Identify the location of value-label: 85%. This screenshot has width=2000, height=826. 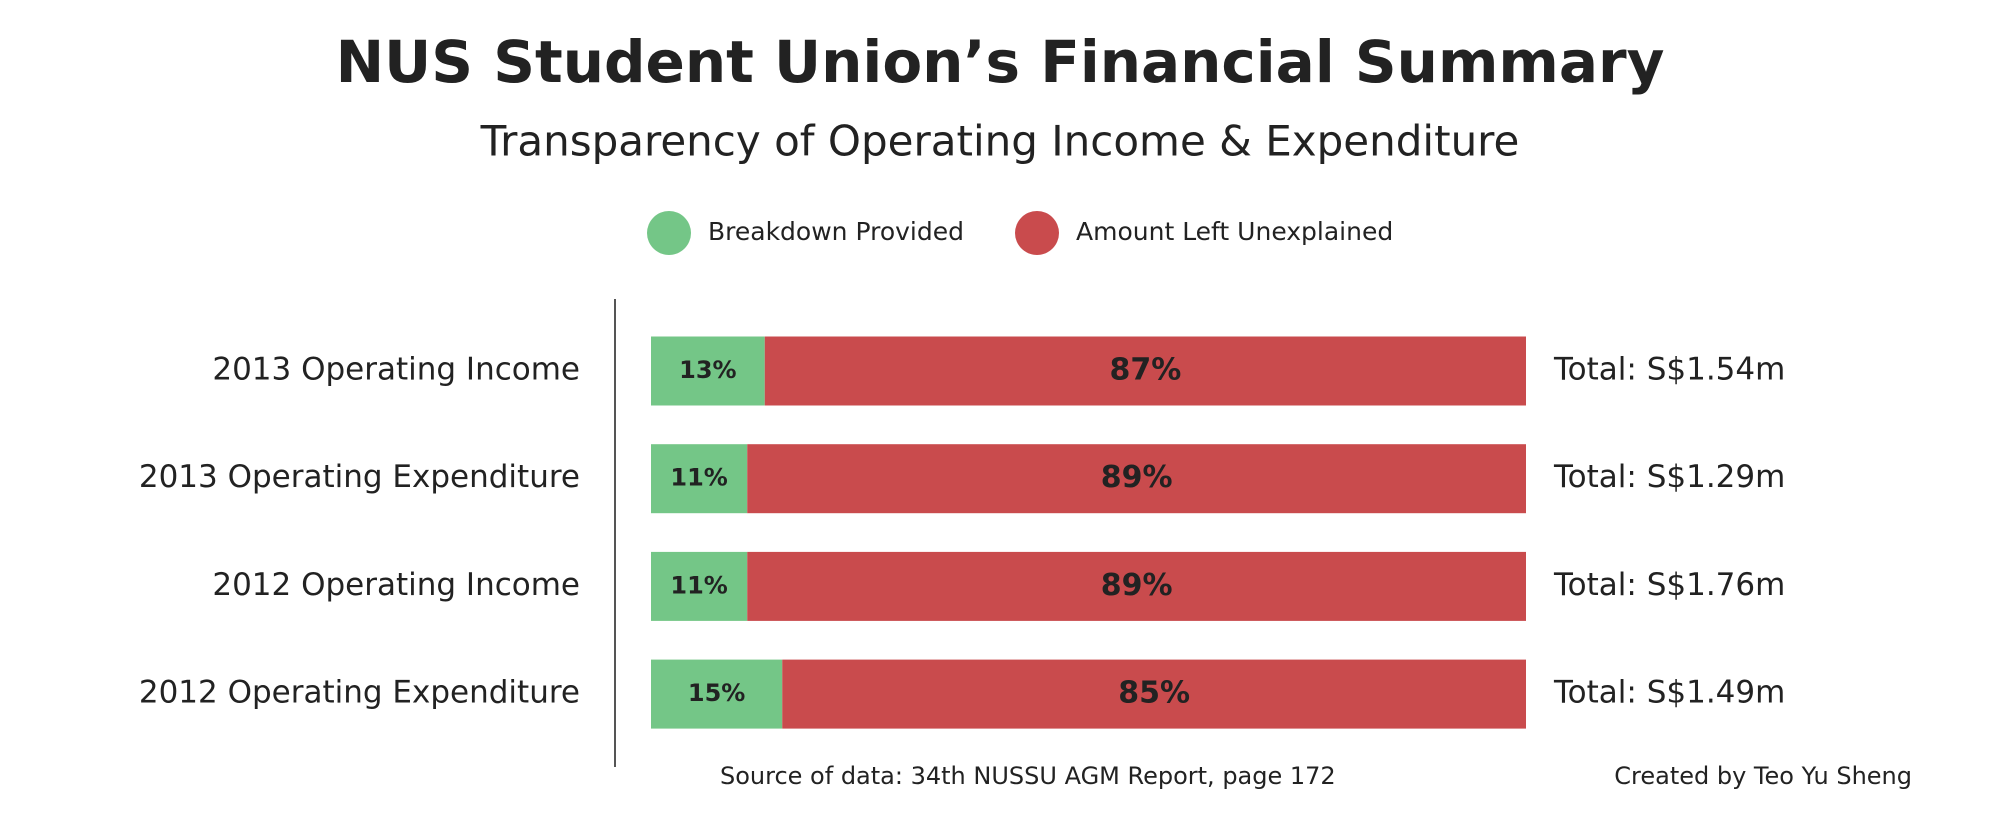
(1154, 693).